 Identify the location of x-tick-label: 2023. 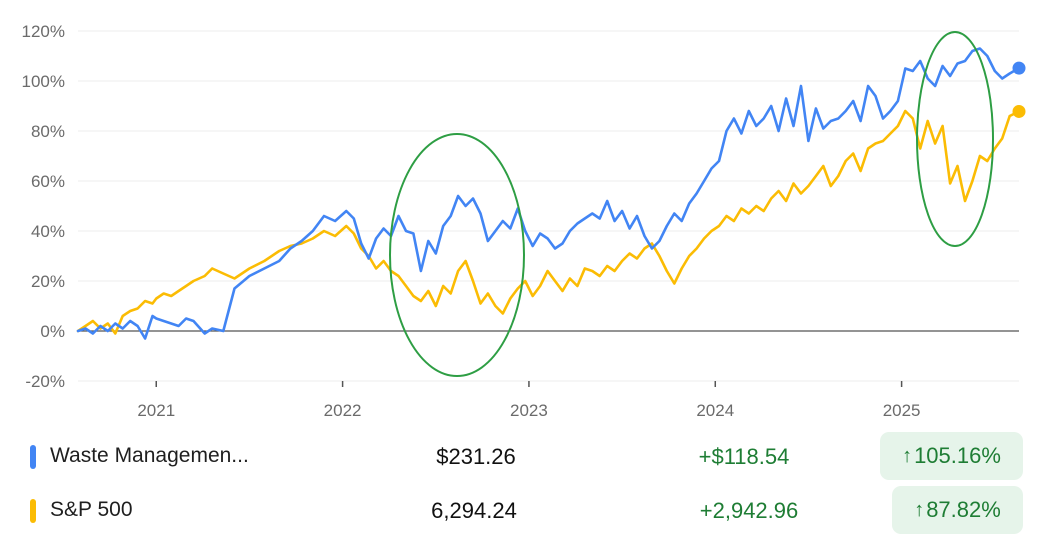
(529, 410).